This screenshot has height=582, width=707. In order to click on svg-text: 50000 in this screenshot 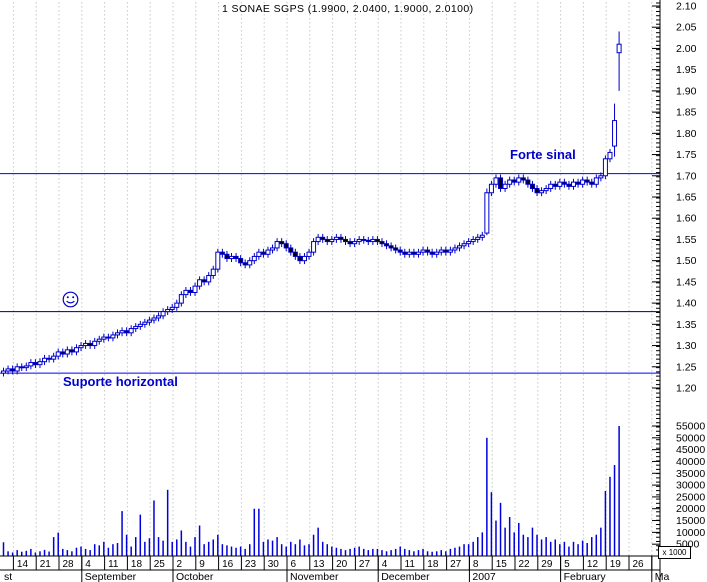, I will do `click(690, 438)`.